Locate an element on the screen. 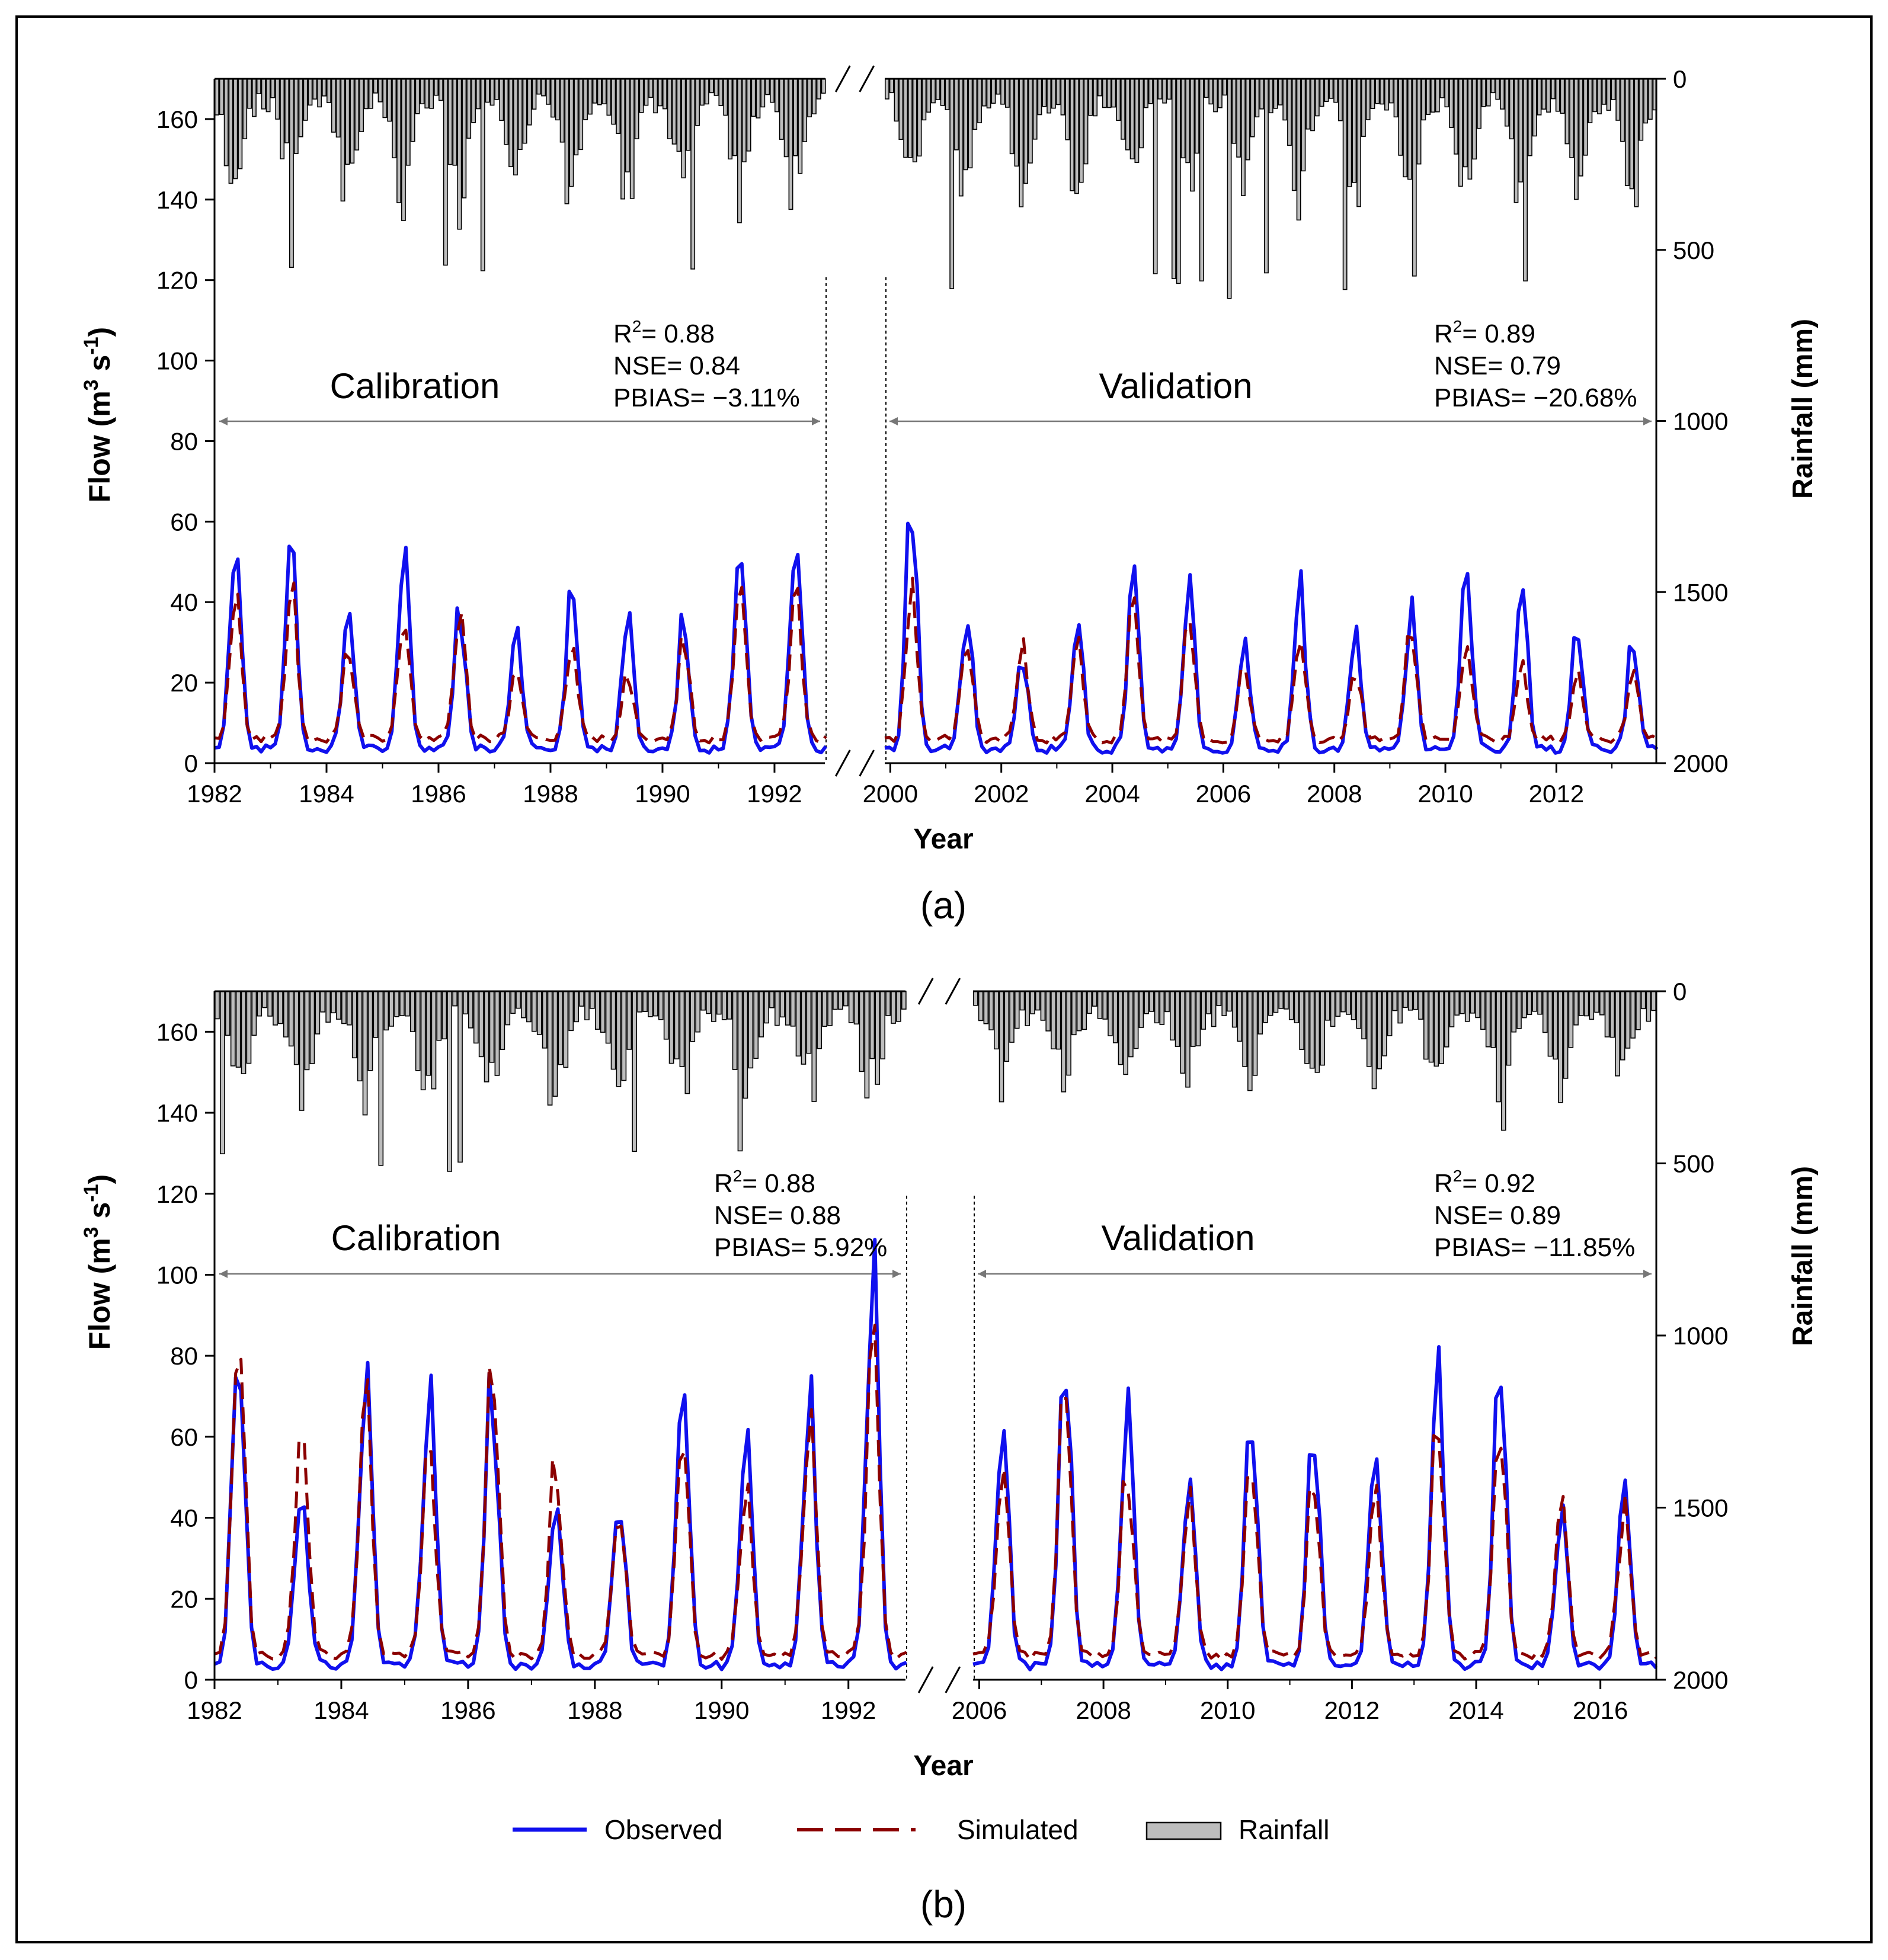 The height and width of the screenshot is (1960, 1888). x-tick-label: 2008 is located at coordinates (1334, 794).